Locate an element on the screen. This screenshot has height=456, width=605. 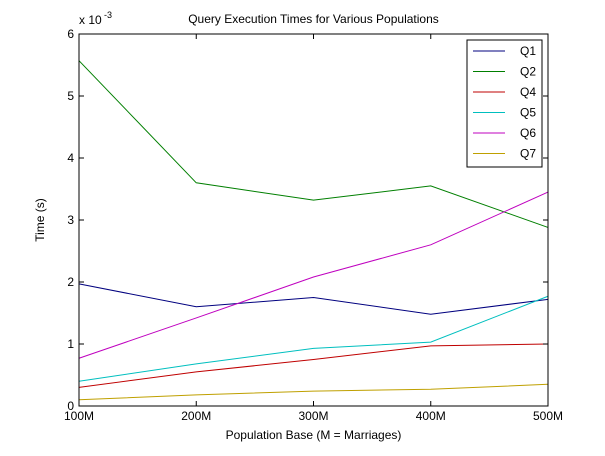
legend-item-q2: Q2 is located at coordinates (504, 72).